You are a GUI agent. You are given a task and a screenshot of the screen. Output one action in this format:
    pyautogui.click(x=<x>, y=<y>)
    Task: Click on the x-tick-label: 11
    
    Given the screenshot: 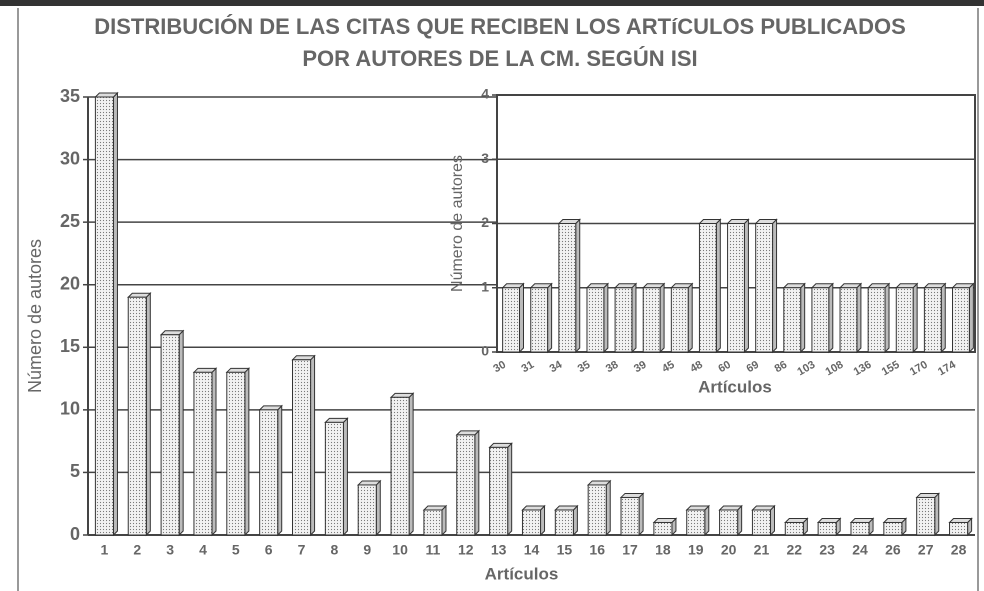 What is the action you would take?
    pyautogui.click(x=433, y=550)
    